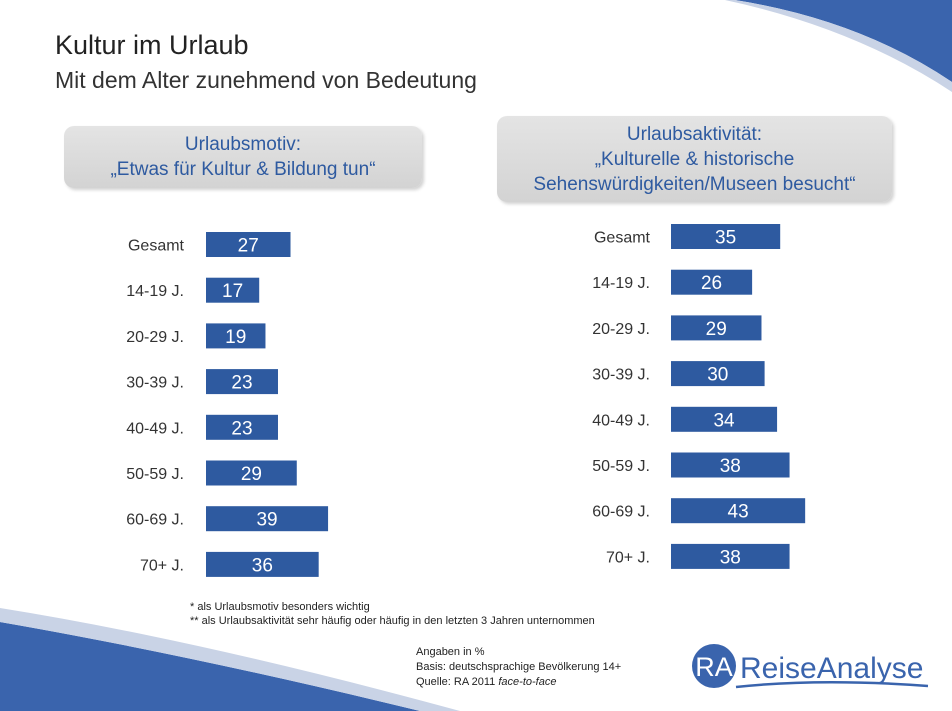 The image size is (952, 711). Describe the element at coordinates (266, 80) in the screenshot. I see `slide-subtitle: Mit dem Alter zunehmend von Bedeutung` at that location.